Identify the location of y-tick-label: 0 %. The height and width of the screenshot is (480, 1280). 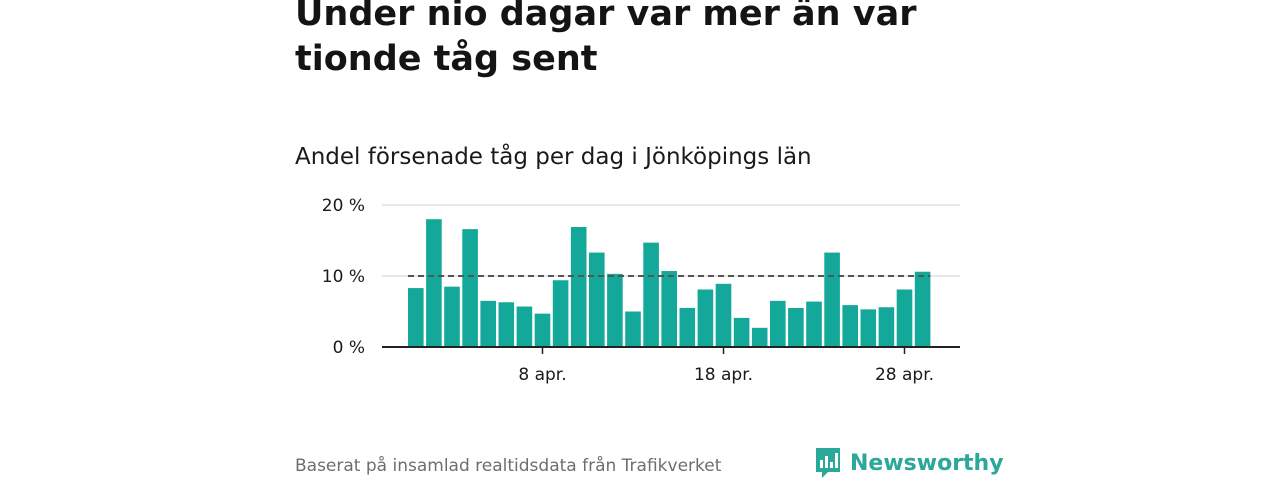
(349, 348).